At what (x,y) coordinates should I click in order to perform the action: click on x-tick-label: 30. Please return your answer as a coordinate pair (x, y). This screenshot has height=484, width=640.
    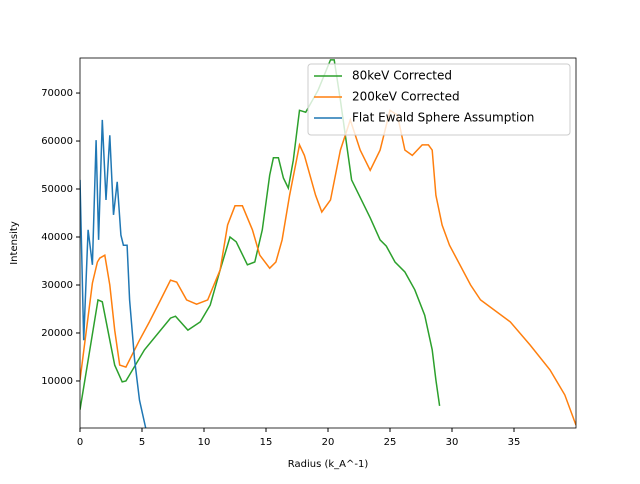
    Looking at the image, I should click on (452, 442).